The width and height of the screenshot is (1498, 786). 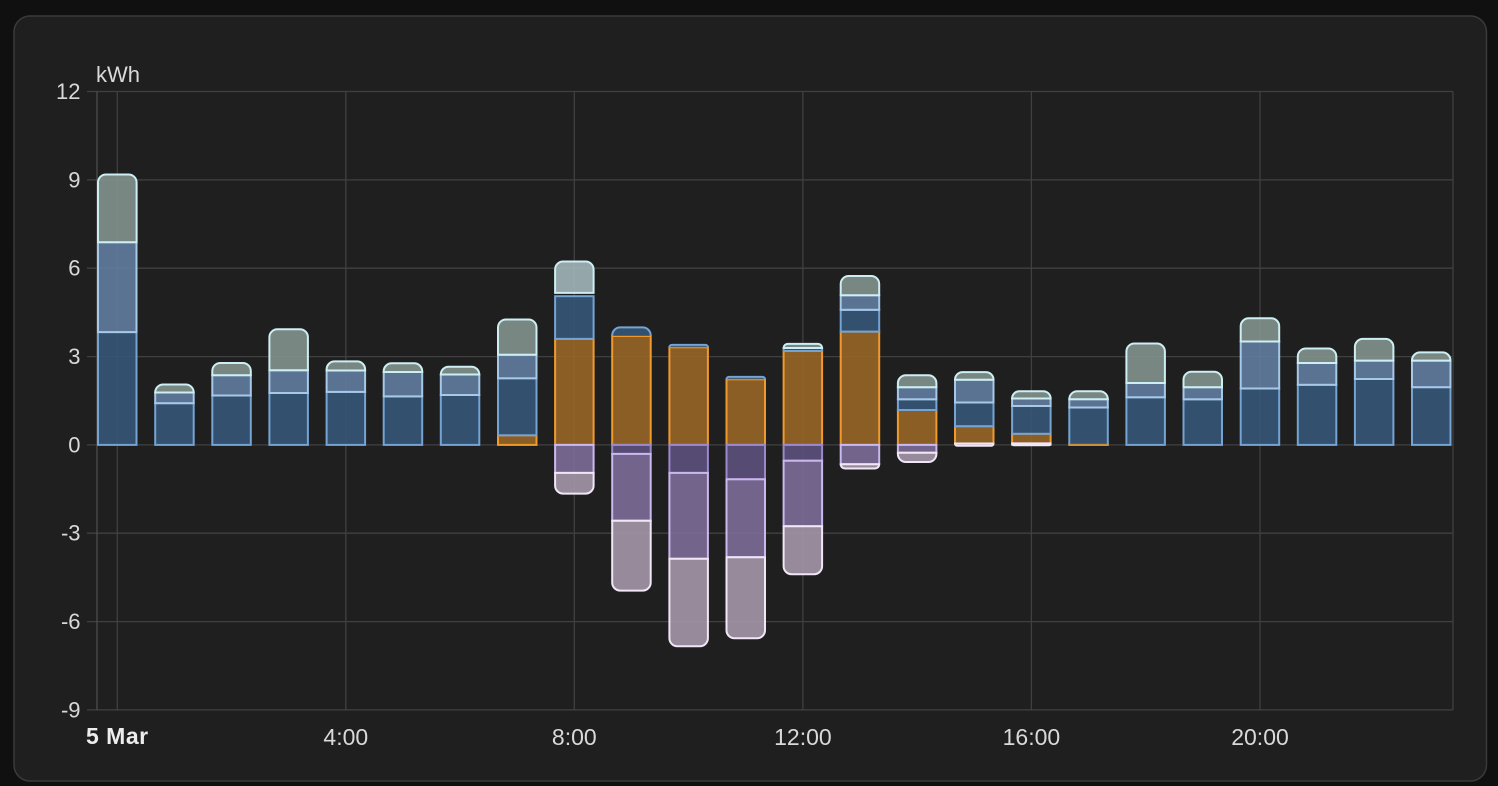 What do you see at coordinates (74, 268) in the screenshot?
I see `svg-text: 6` at bounding box center [74, 268].